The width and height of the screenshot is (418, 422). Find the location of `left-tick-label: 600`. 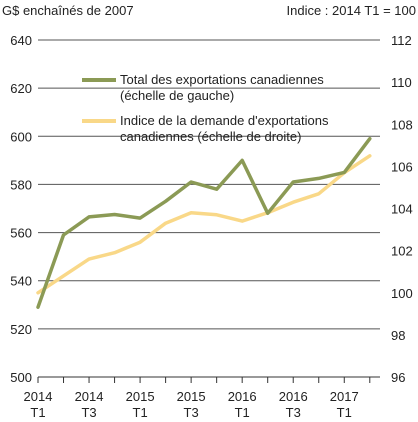

left-tick-label: 600 is located at coordinates (21, 136).